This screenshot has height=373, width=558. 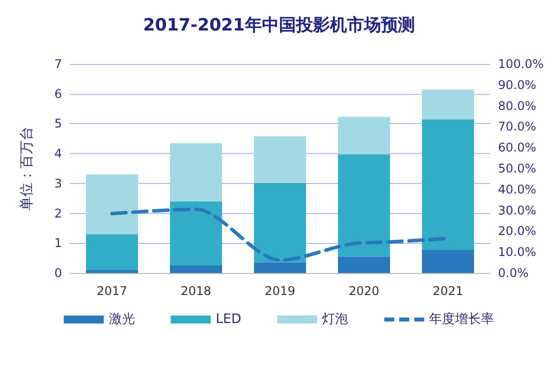 What do you see at coordinates (279, 26) in the screenshot?
I see `chart-title: 2017-2021年中国投影机市场预测` at bounding box center [279, 26].